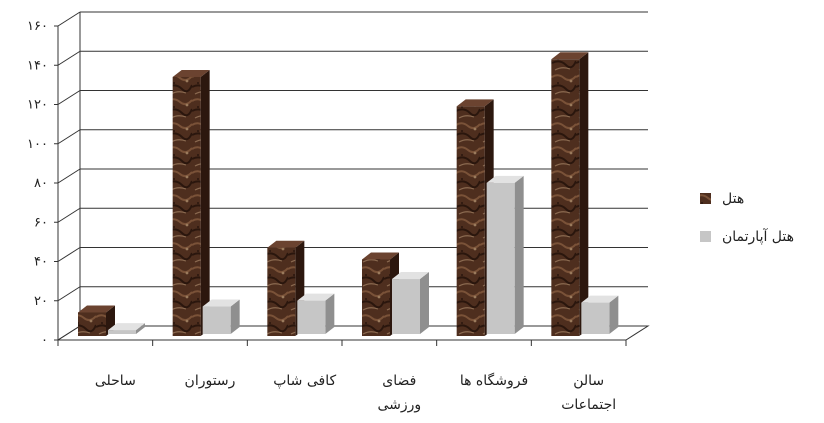 The image size is (824, 423). What do you see at coordinates (37, 65) in the screenshot?
I see `y-tick-label: ۱۴۰` at bounding box center [37, 65].